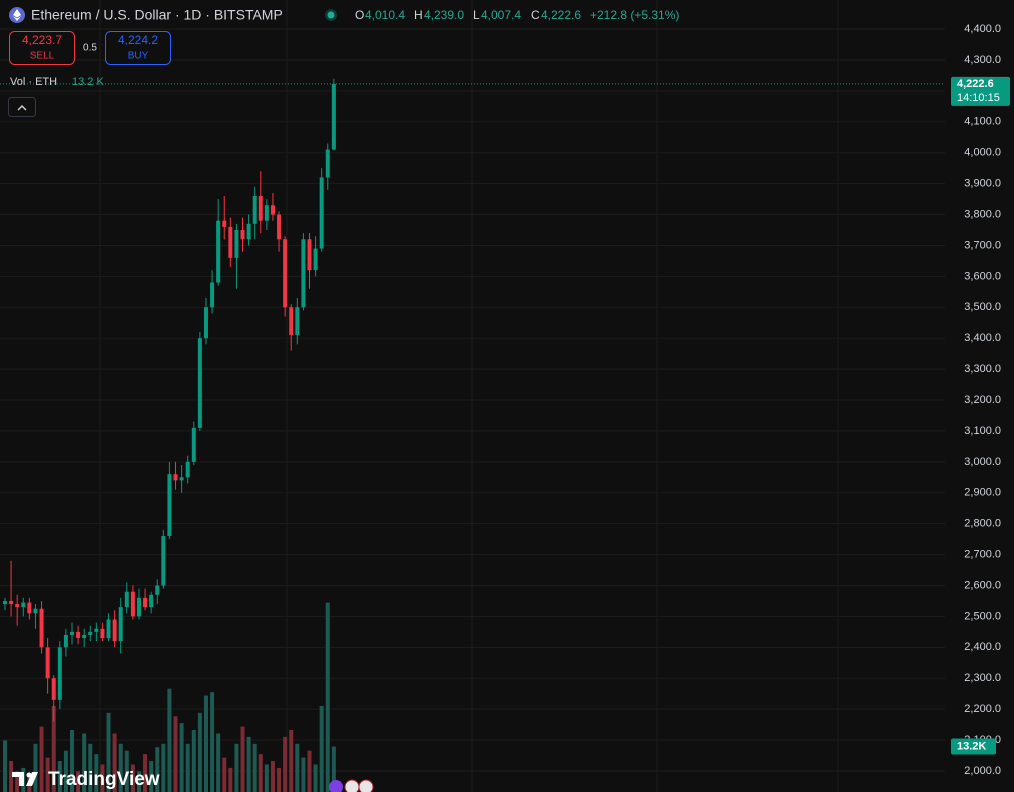 The height and width of the screenshot is (792, 1014). Describe the element at coordinates (331, 15) in the screenshot. I see `status-dot` at that location.